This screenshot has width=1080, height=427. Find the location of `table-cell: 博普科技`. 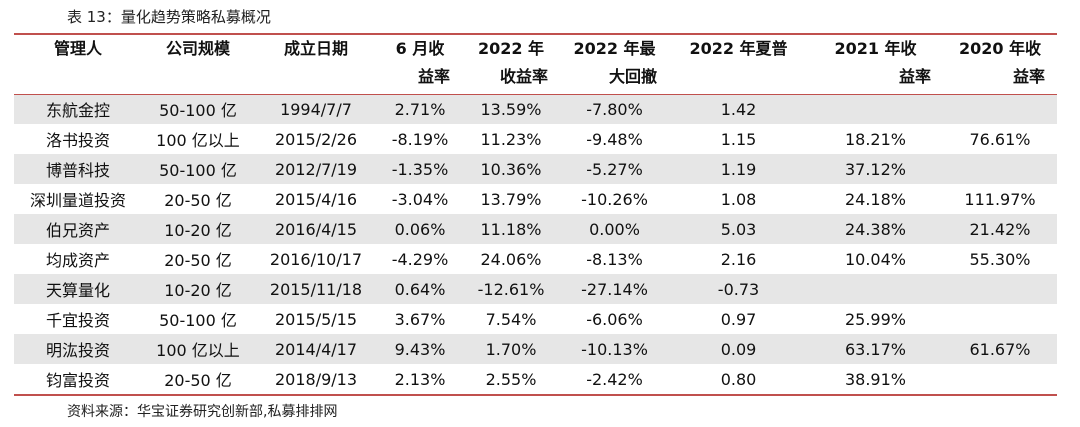

table-cell: 博普科技 is located at coordinates (78, 169).